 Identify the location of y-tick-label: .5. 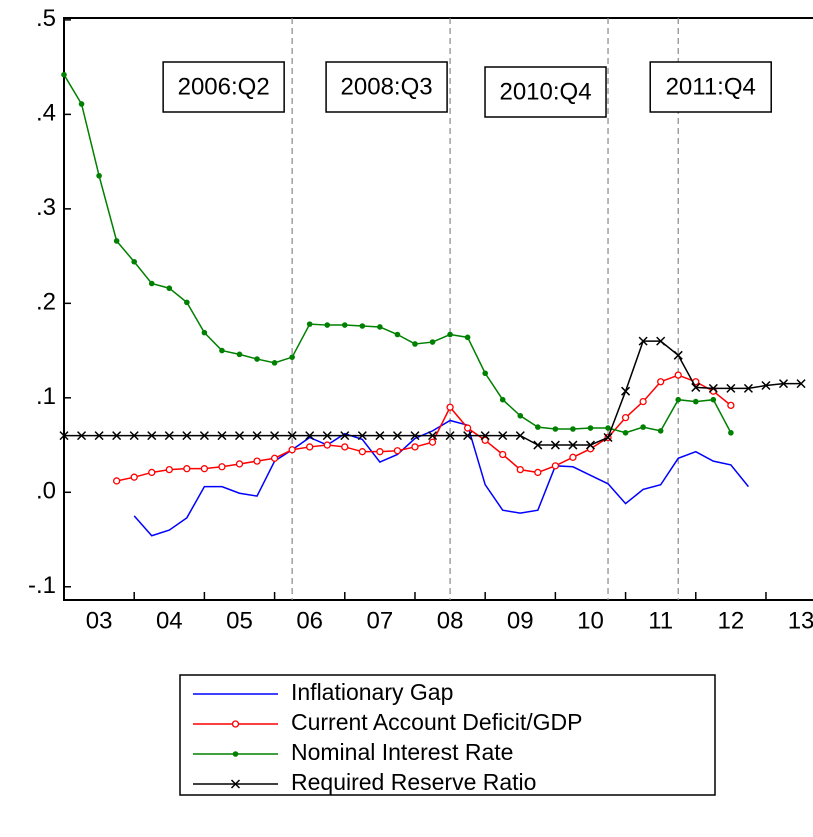
(46, 18).